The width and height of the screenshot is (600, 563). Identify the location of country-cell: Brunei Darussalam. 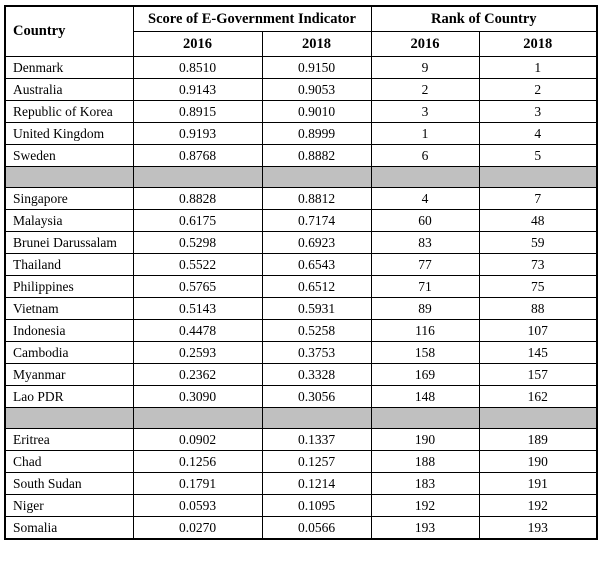
(69, 242).